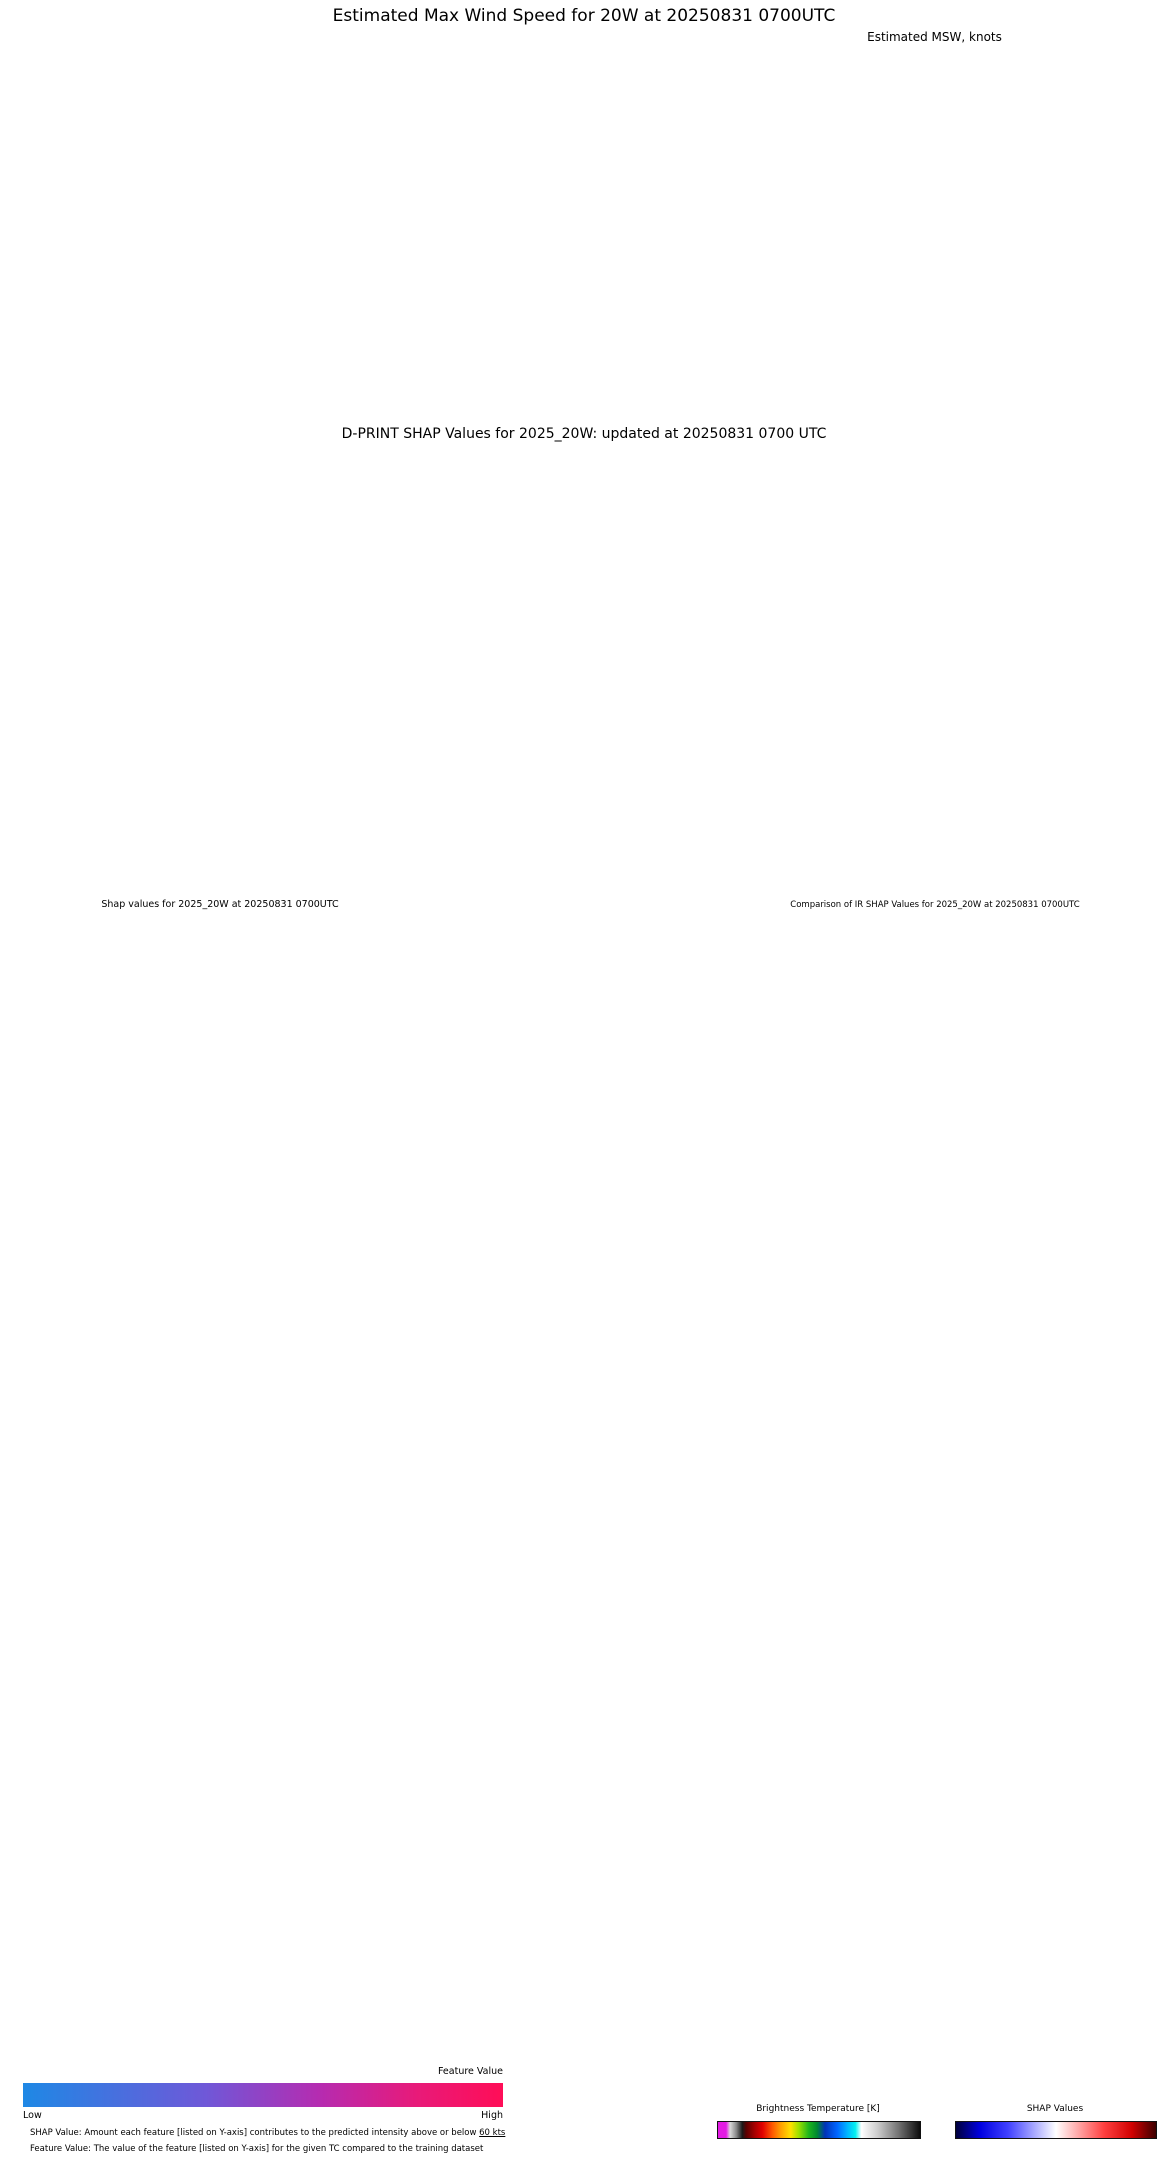 The height and width of the screenshot is (2158, 1168). What do you see at coordinates (819, 2130) in the screenshot?
I see `bt-colorbar` at bounding box center [819, 2130].